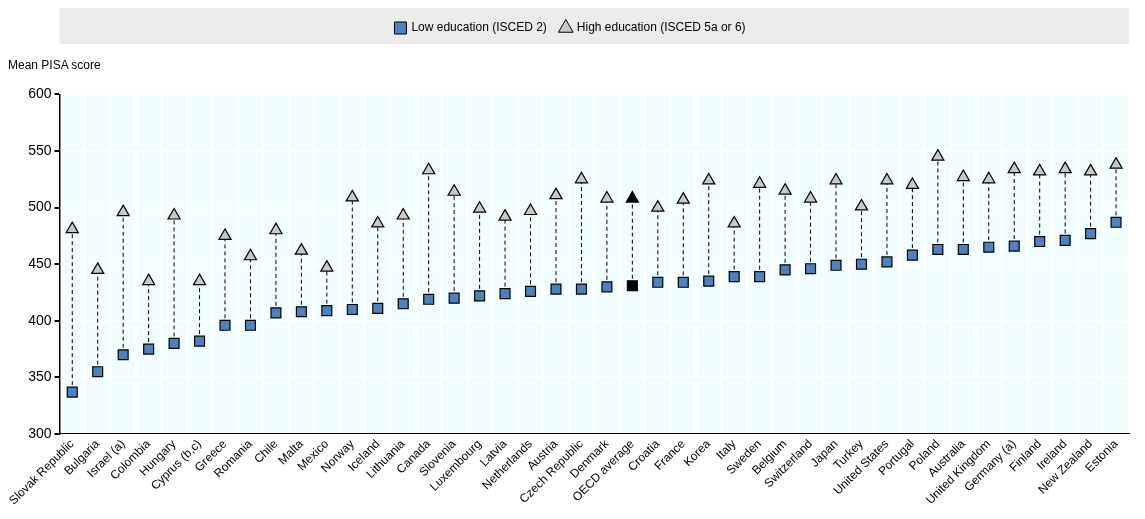 The width and height of the screenshot is (1145, 519). What do you see at coordinates (40, 206) in the screenshot?
I see `y-tick-label: 500` at bounding box center [40, 206].